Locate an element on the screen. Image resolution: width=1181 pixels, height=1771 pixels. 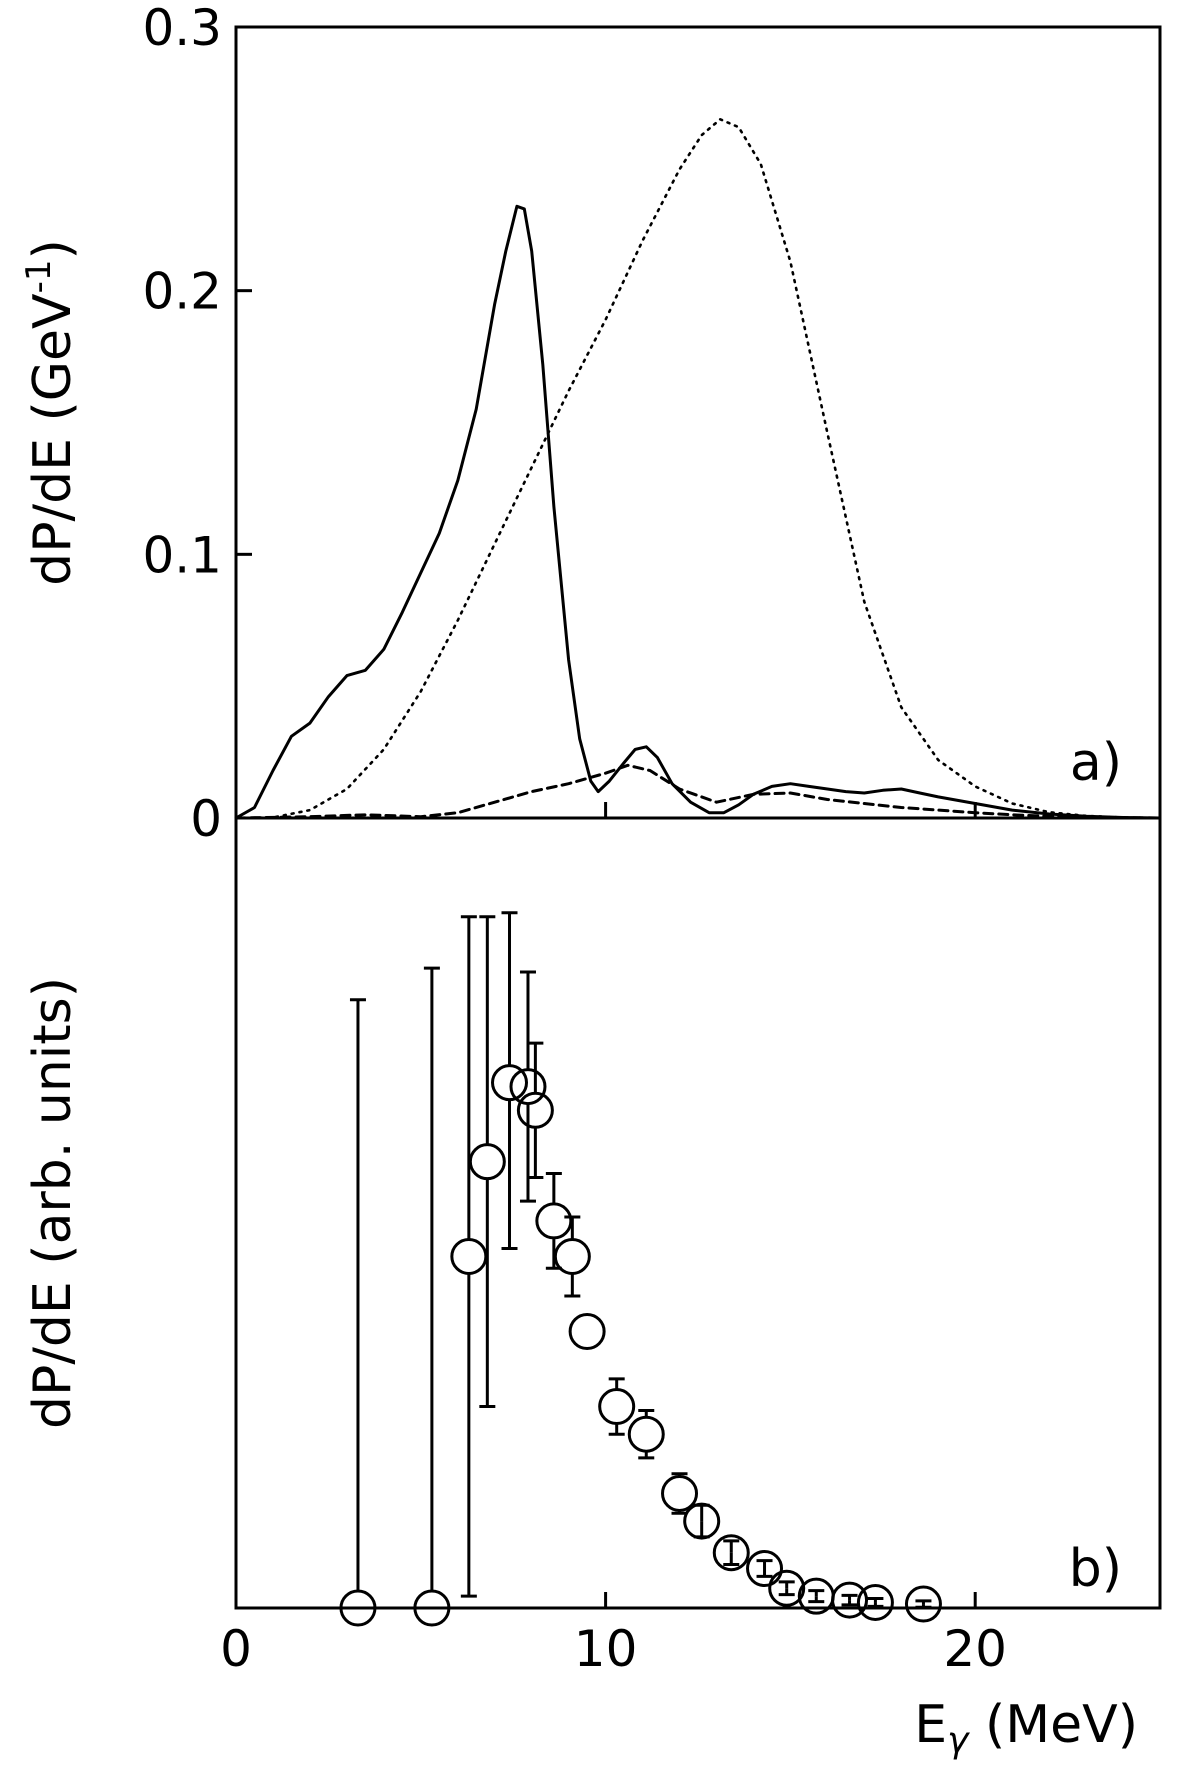
panel-a-tick-labels: 0 0.1 0.2 0.3 is located at coordinates (182, 424).